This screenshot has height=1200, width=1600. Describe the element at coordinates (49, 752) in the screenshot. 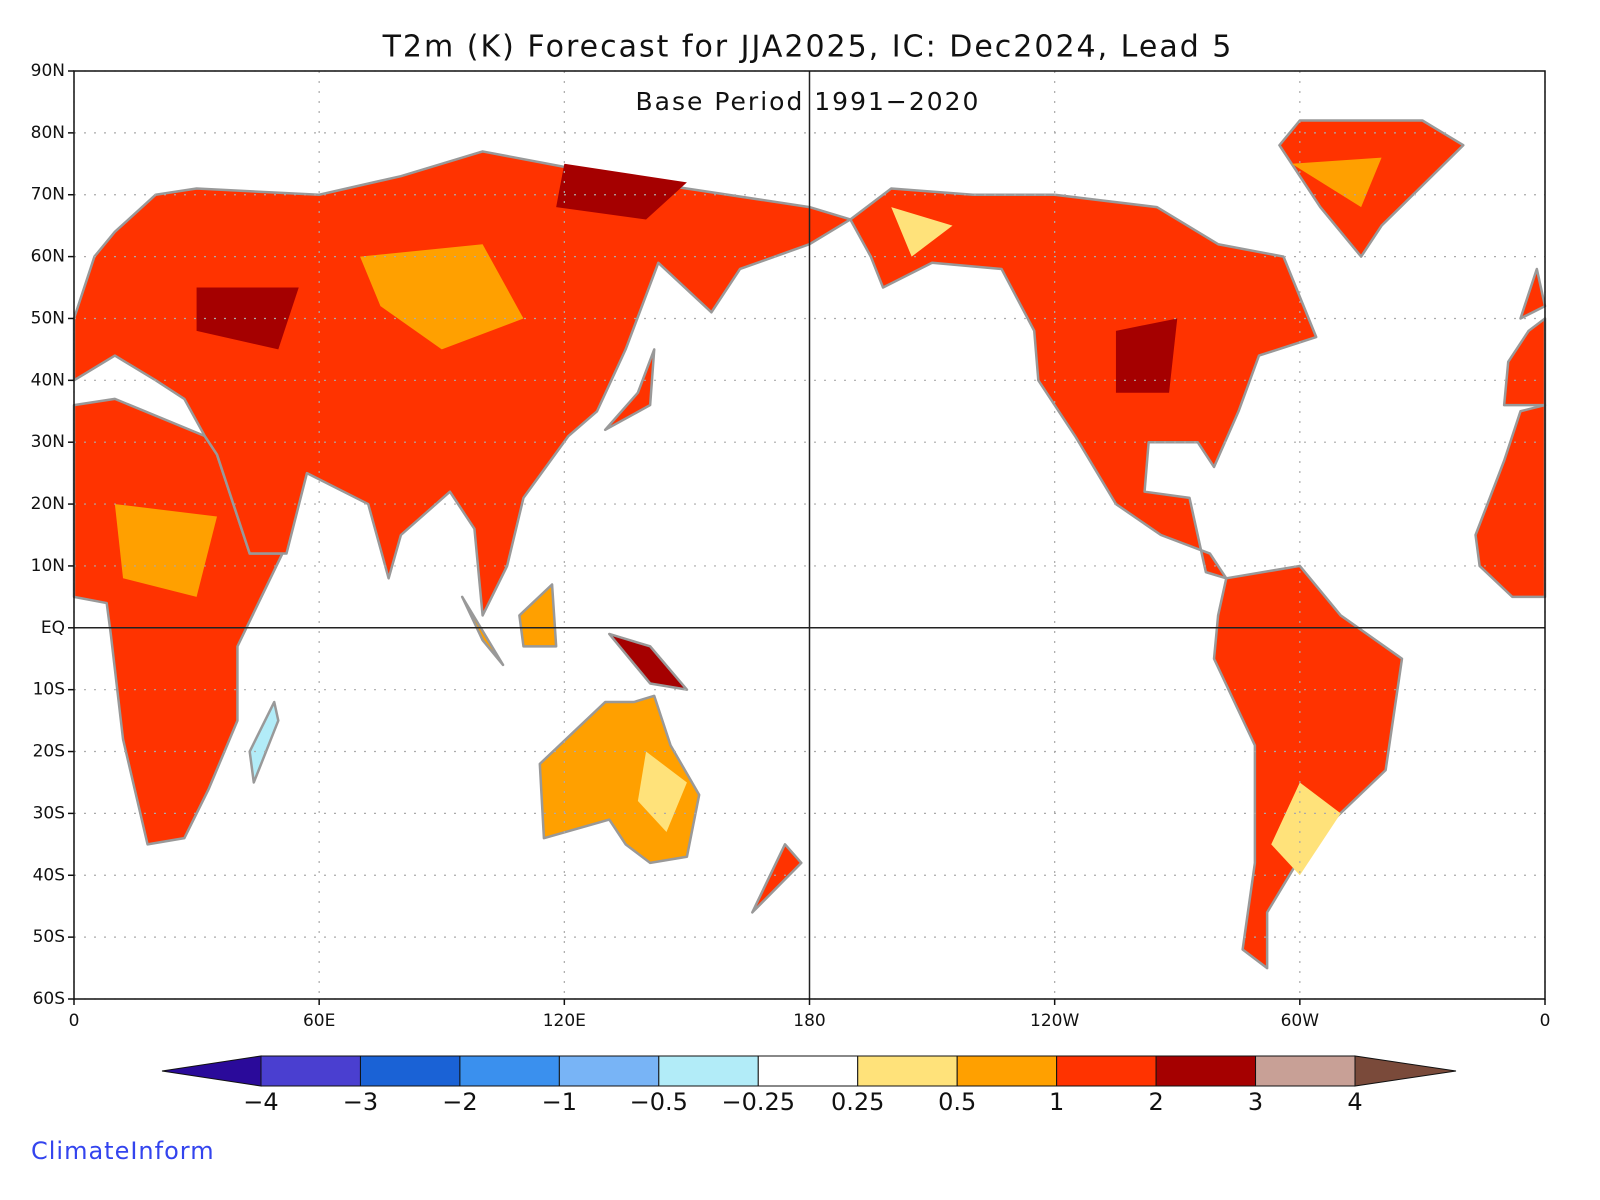

I see `y-tick-label: 20S` at that location.